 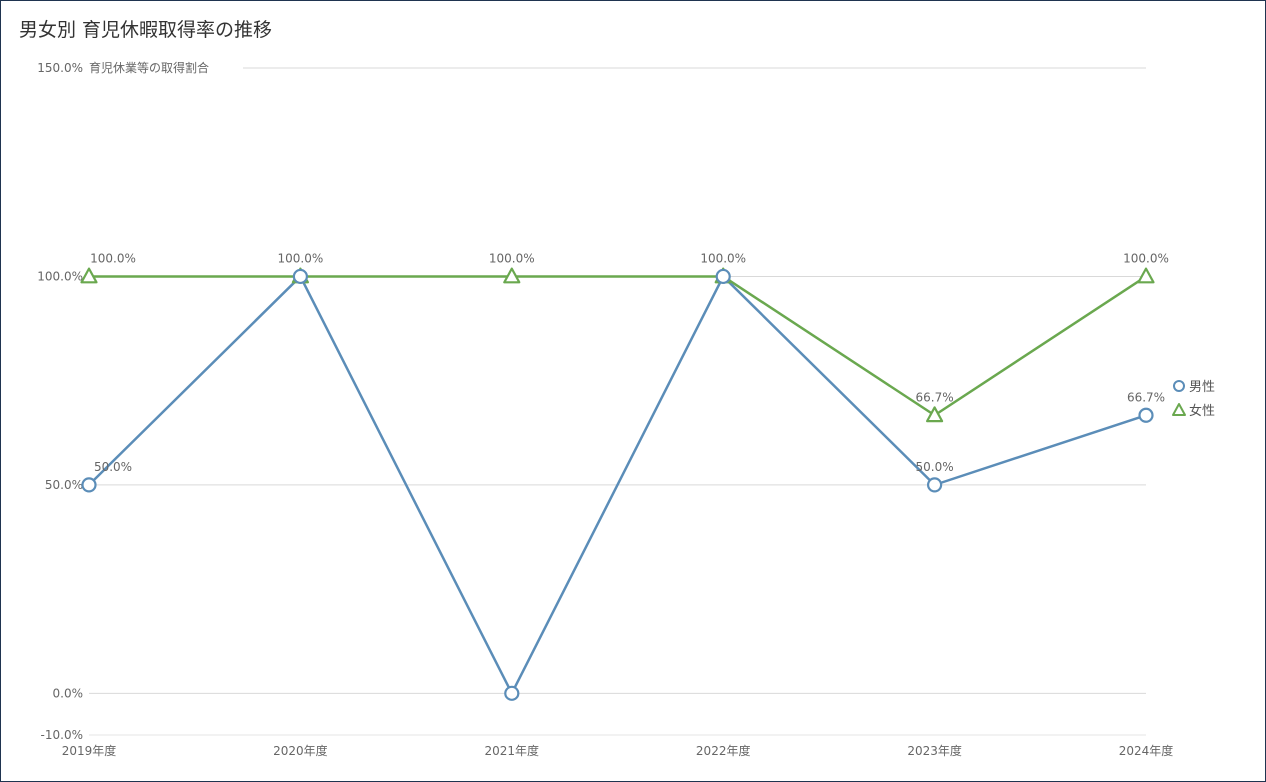 I want to click on legend-label: 男性, so click(x=1202, y=387).